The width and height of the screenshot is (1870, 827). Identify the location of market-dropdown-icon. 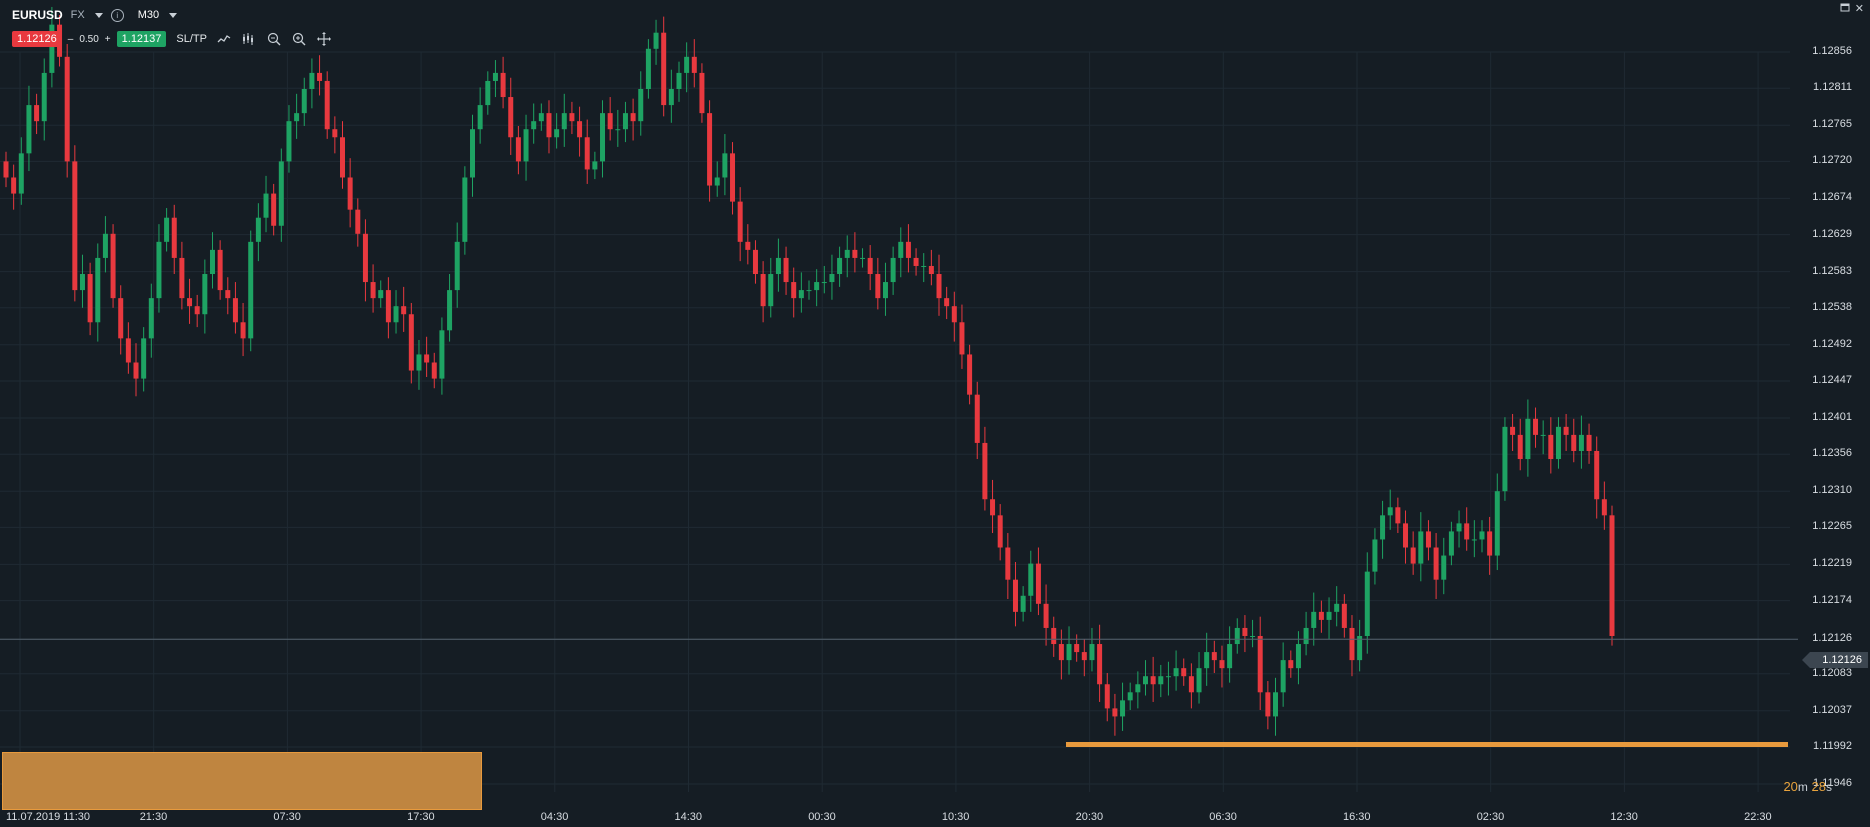
(98, 15).